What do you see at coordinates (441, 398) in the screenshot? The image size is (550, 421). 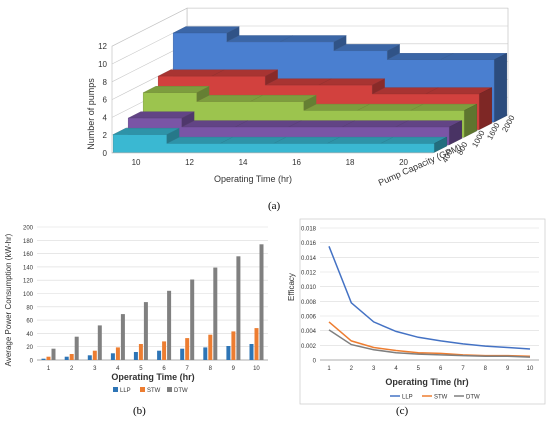 I see `c-legend-label: STW` at bounding box center [441, 398].